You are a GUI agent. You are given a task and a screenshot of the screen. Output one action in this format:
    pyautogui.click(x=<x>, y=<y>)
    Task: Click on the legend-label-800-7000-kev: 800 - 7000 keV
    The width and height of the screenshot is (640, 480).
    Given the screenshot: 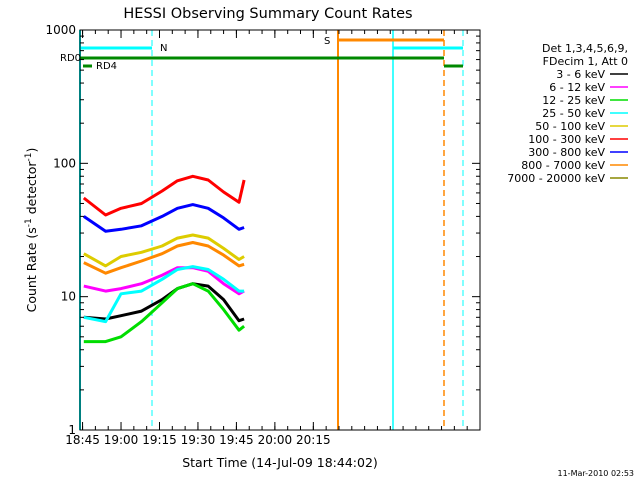 What is the action you would take?
    pyautogui.click(x=563, y=165)
    